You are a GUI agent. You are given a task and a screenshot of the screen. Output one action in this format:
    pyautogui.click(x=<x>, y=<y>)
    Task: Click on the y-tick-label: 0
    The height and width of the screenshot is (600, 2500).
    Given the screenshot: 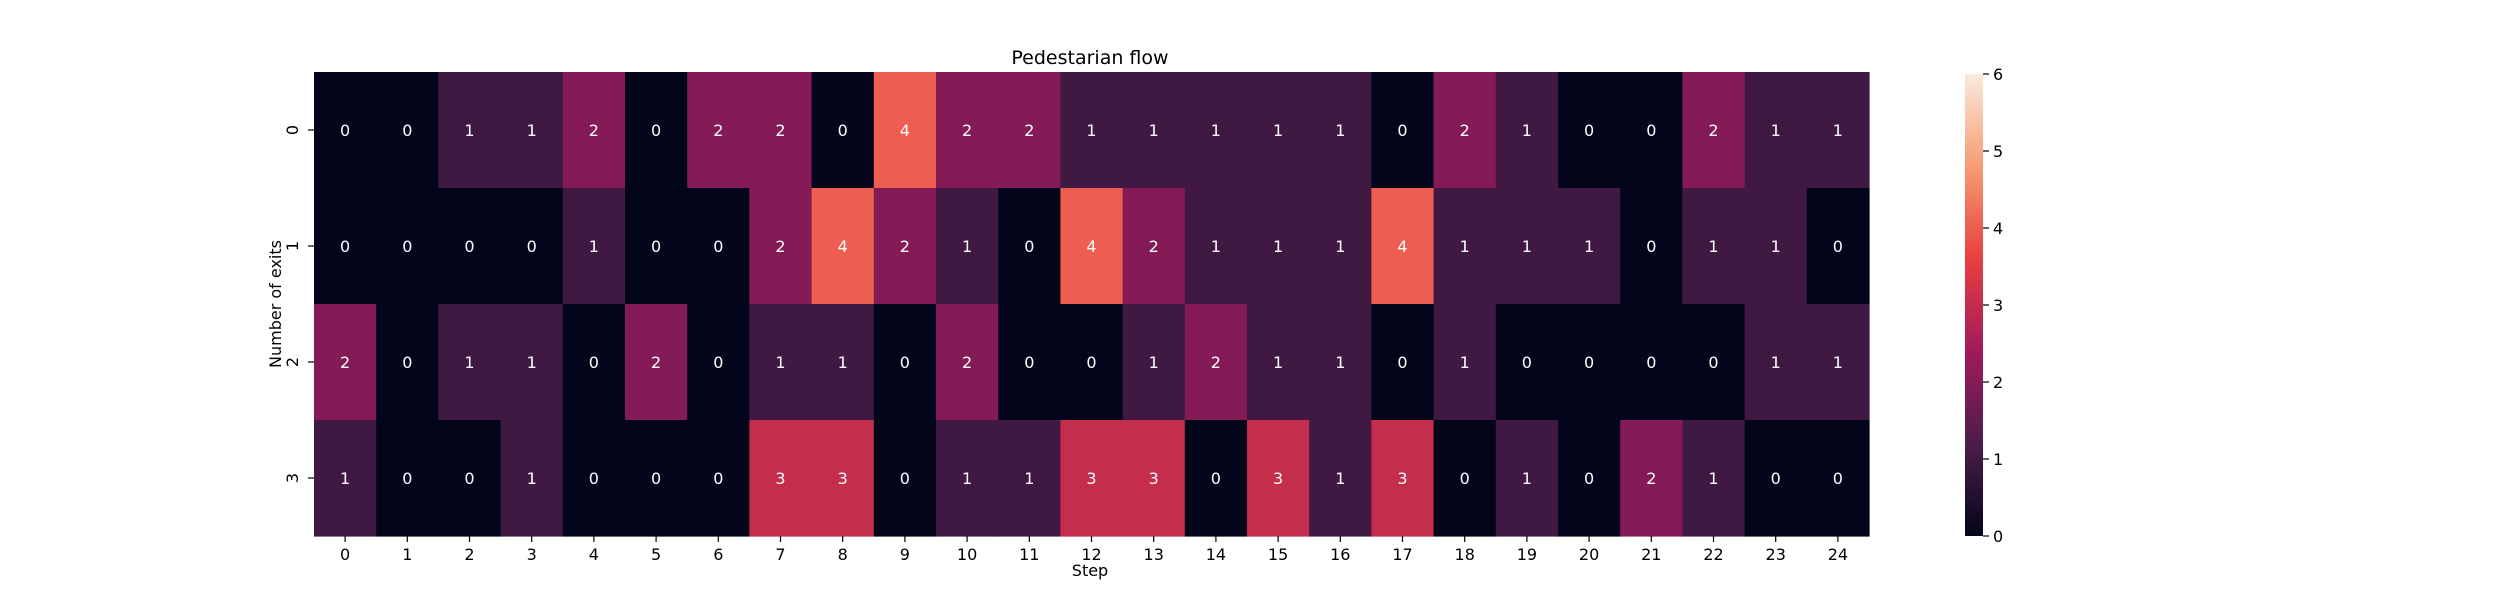 What is the action you would take?
    pyautogui.click(x=292, y=130)
    